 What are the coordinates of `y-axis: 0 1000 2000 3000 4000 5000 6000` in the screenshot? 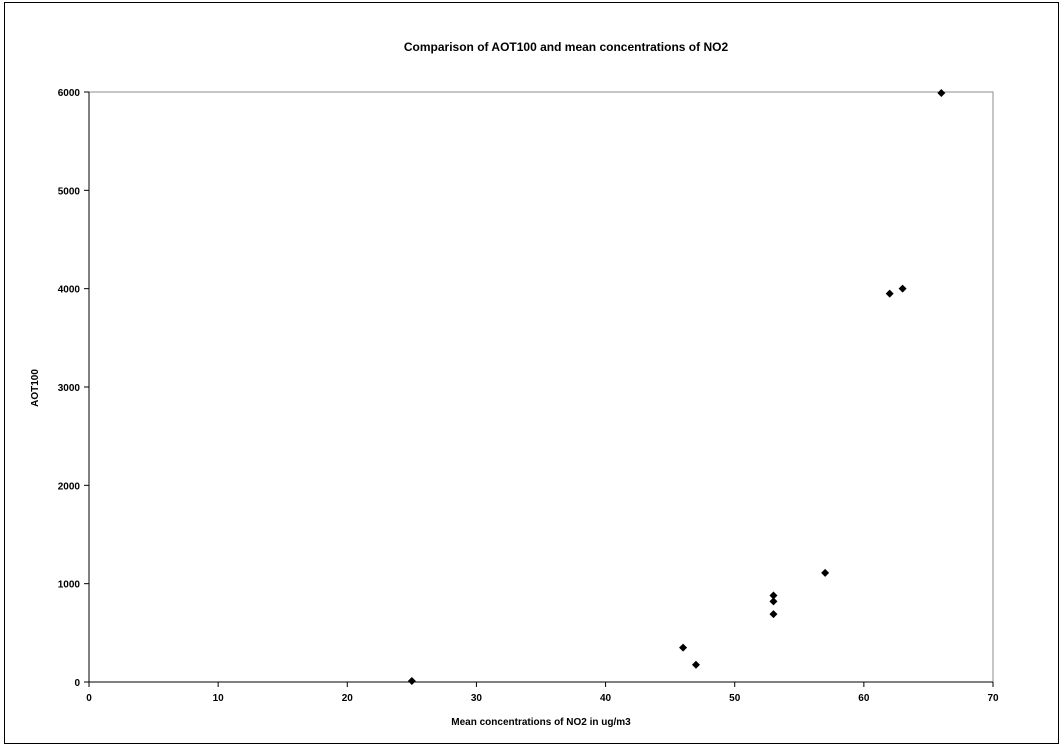 It's located at (74, 388).